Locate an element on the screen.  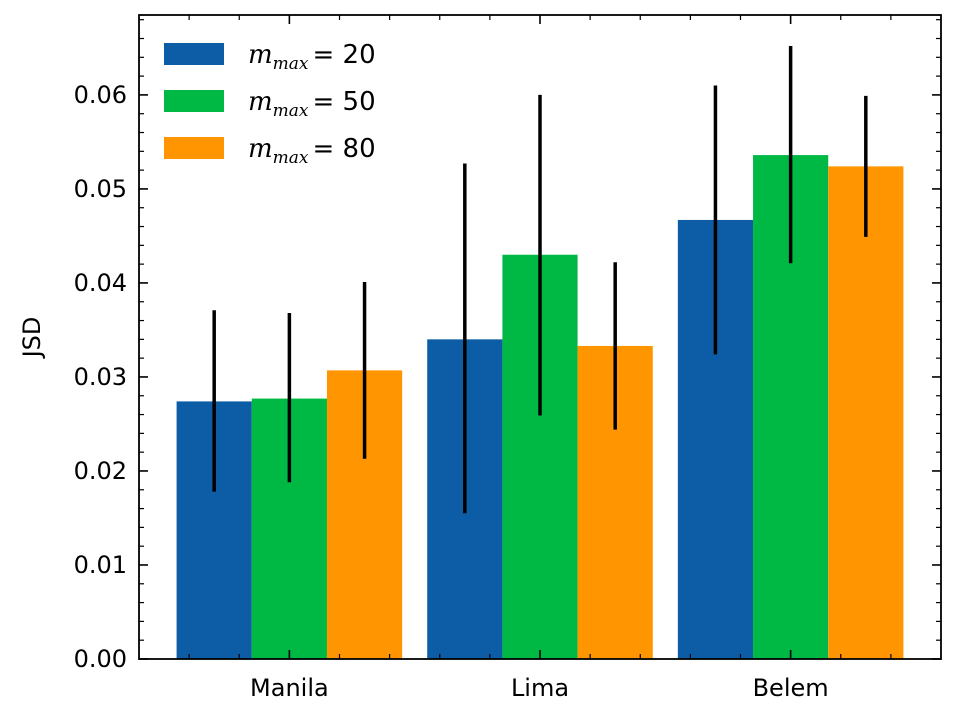
y-axis-label: JSD is located at coordinates (32, 338).